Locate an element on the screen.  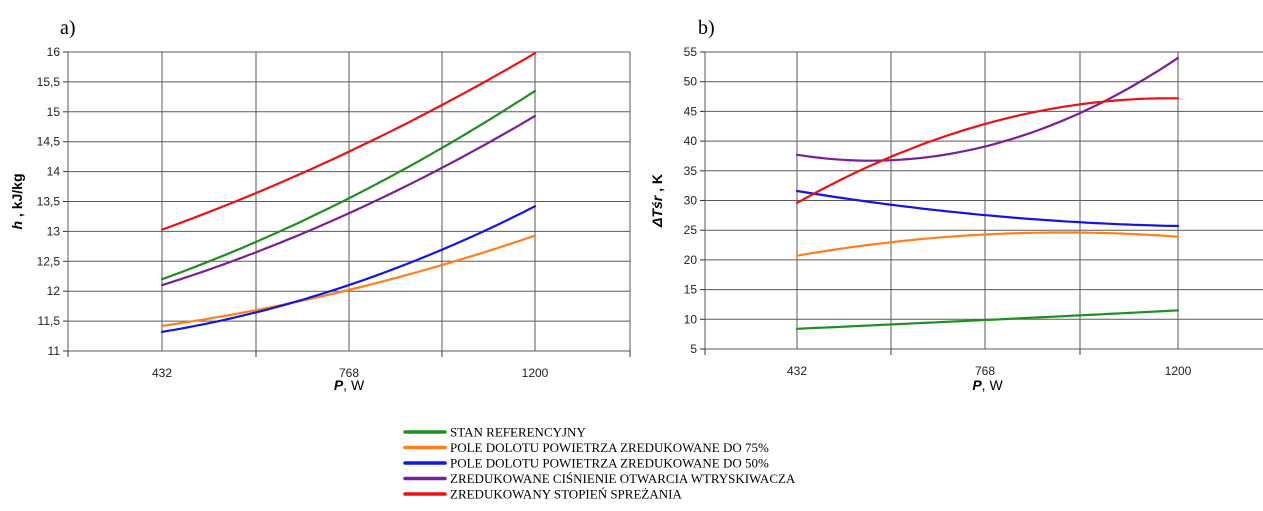
y-tick-label: 10 is located at coordinates (691, 319).